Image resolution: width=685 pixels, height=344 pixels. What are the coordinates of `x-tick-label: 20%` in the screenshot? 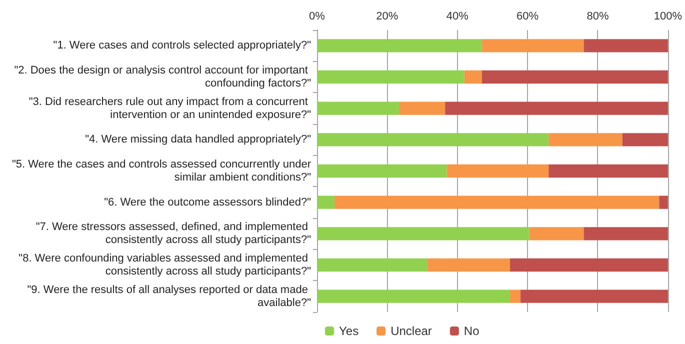 It's located at (387, 16).